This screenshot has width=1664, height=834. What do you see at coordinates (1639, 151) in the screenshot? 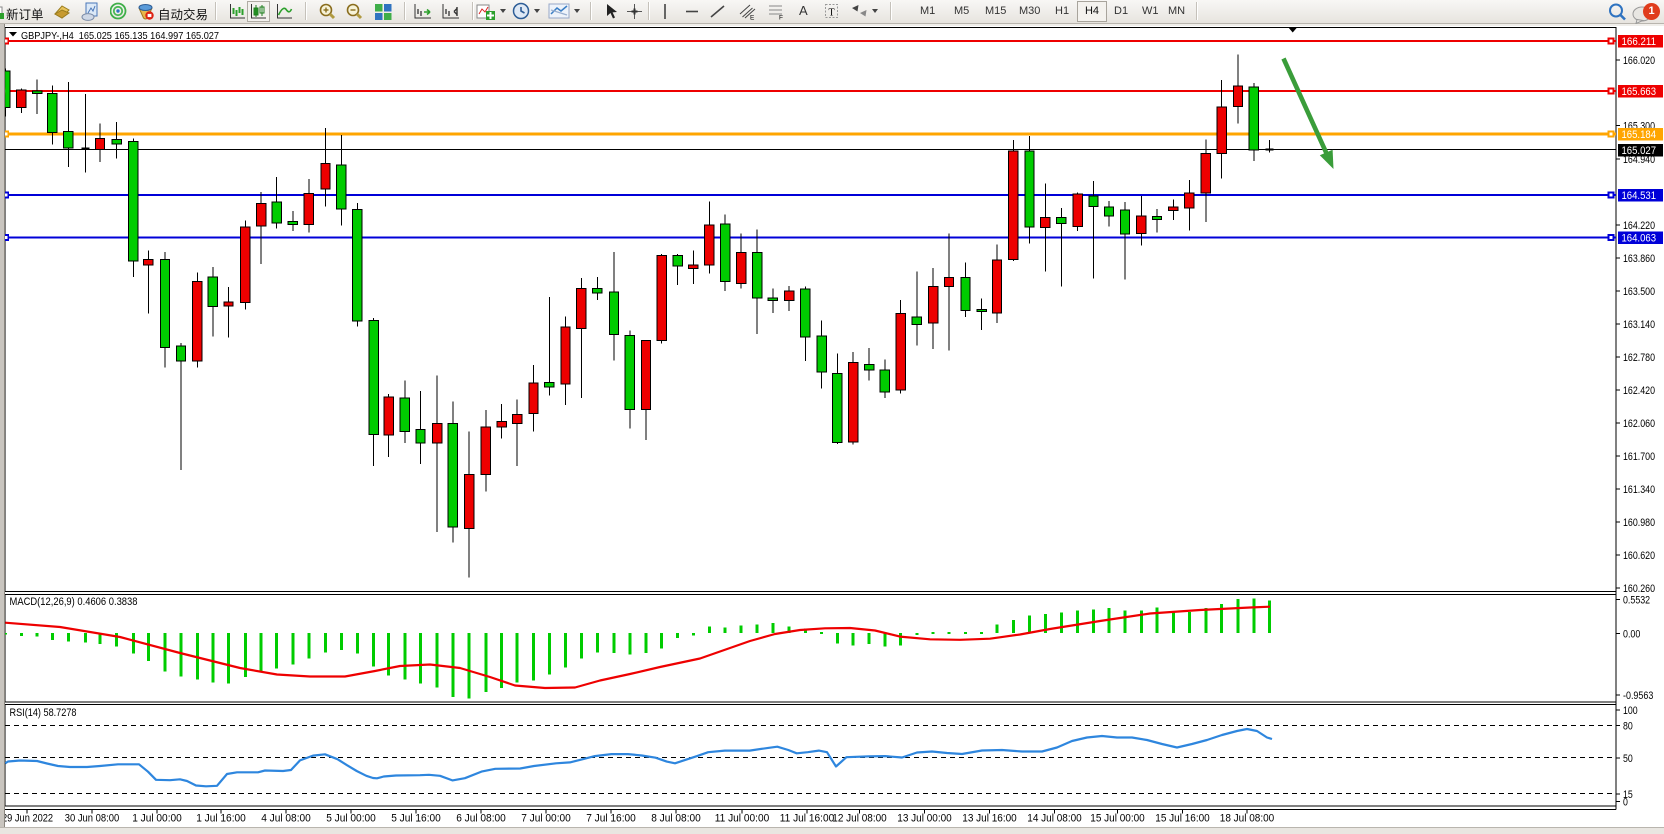
I see `svg-text: 165.027` at bounding box center [1639, 151].